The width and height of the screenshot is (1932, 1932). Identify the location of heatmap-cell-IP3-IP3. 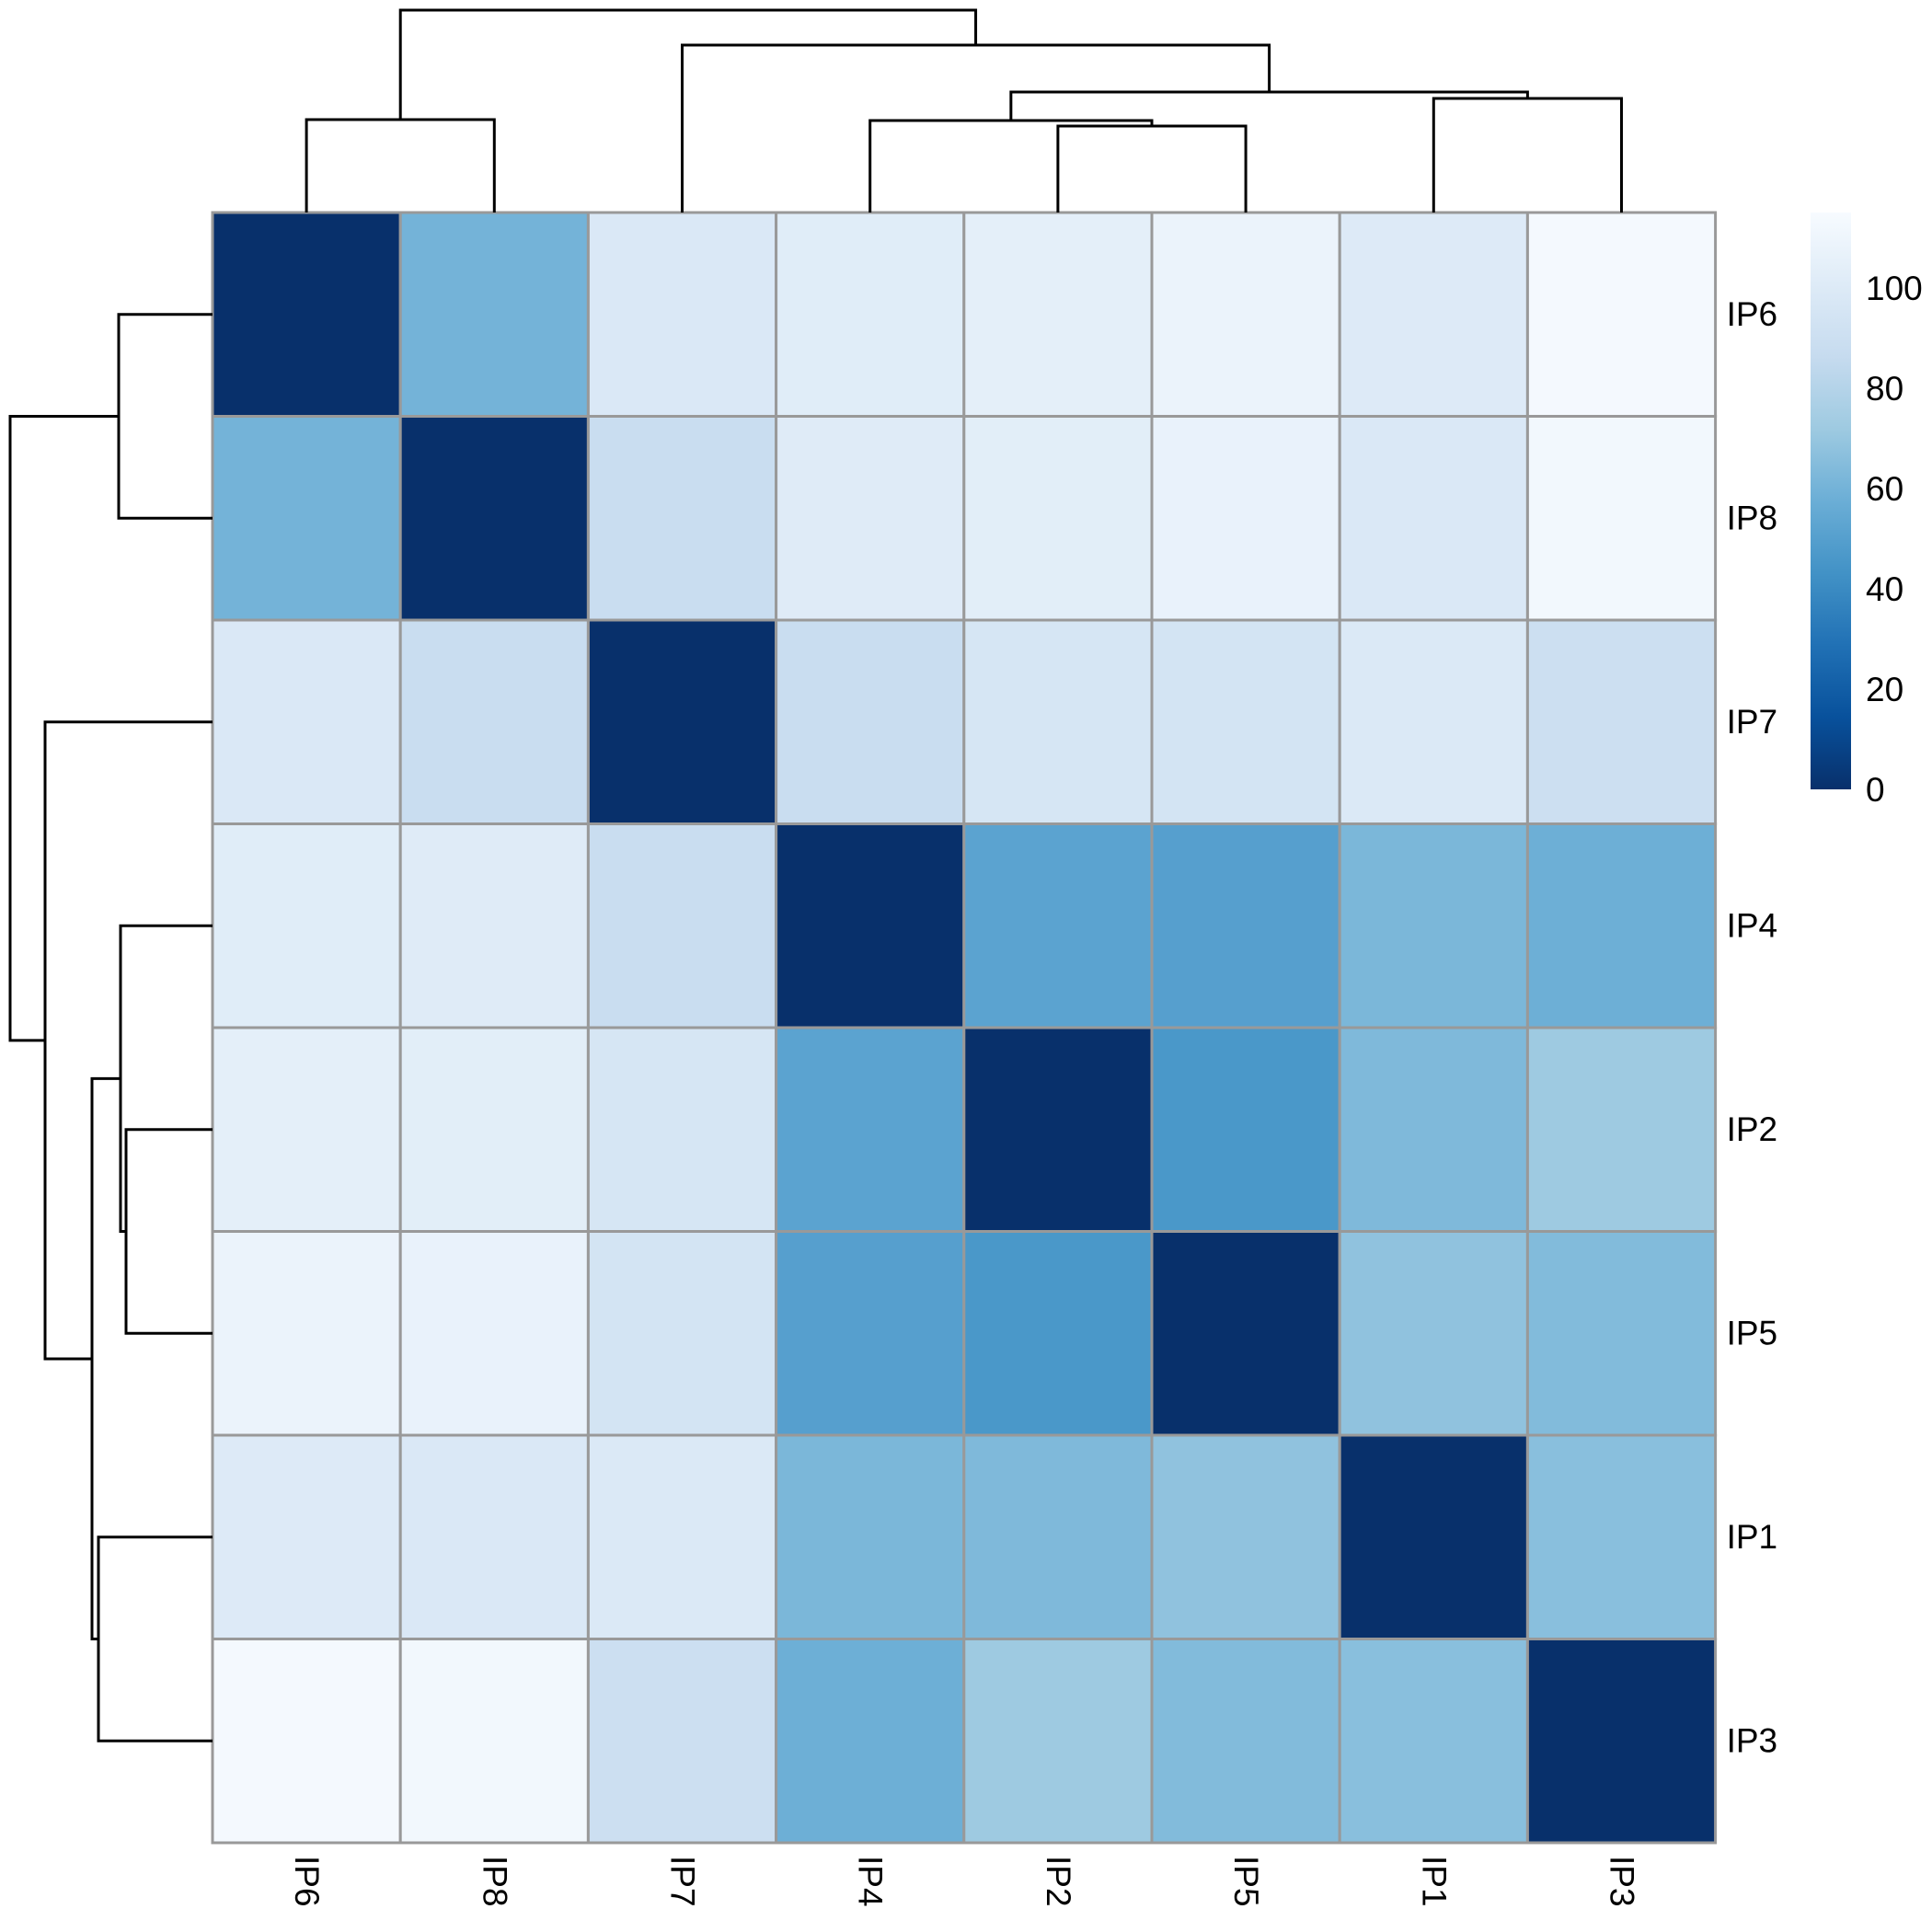
(1621, 1741).